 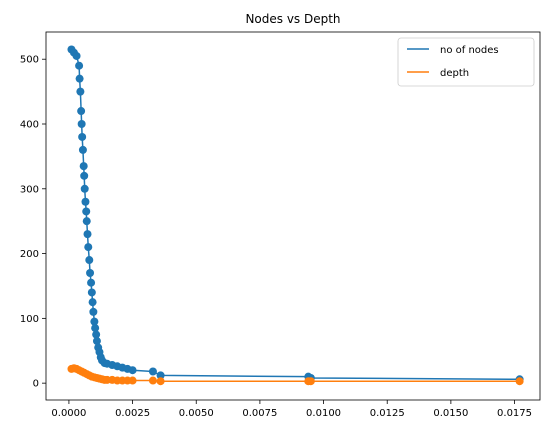 I want to click on x-tick-label: 0.0150, so click(x=450, y=413).